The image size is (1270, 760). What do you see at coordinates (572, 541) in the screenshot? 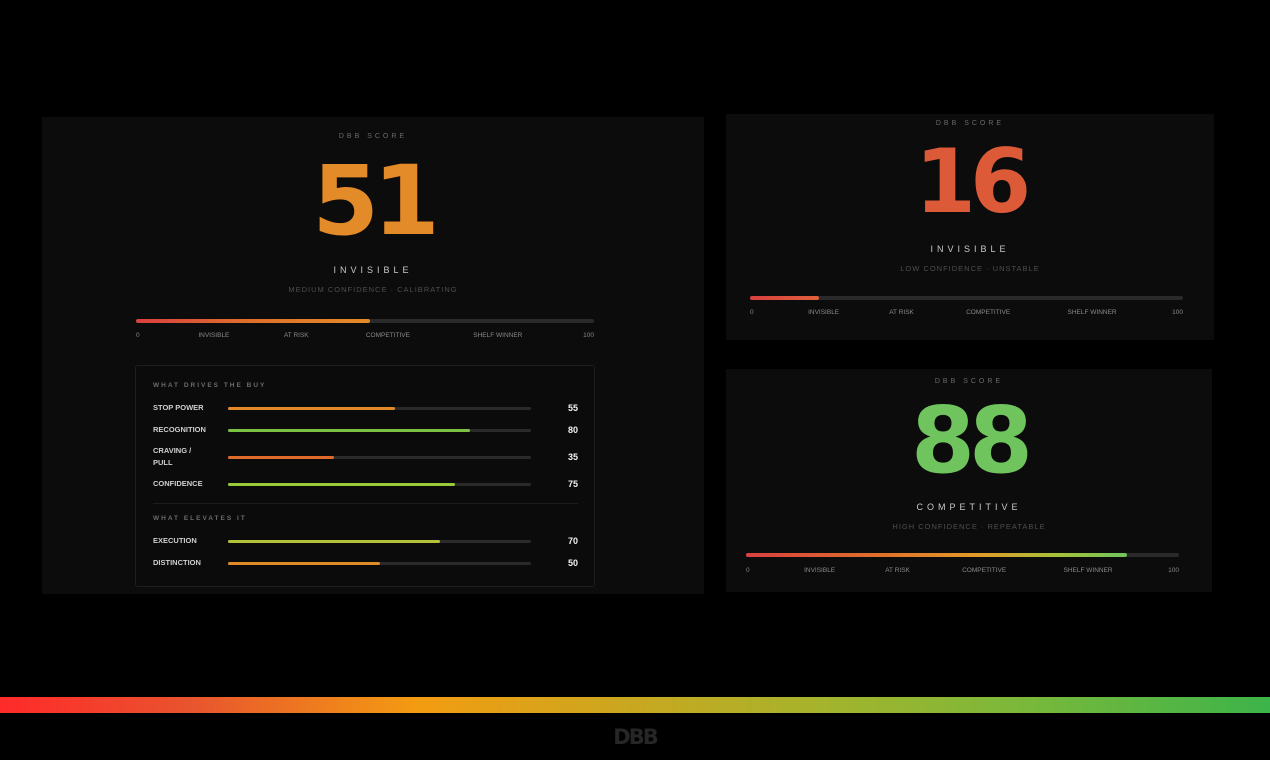
I see `driver-value: 70` at bounding box center [572, 541].